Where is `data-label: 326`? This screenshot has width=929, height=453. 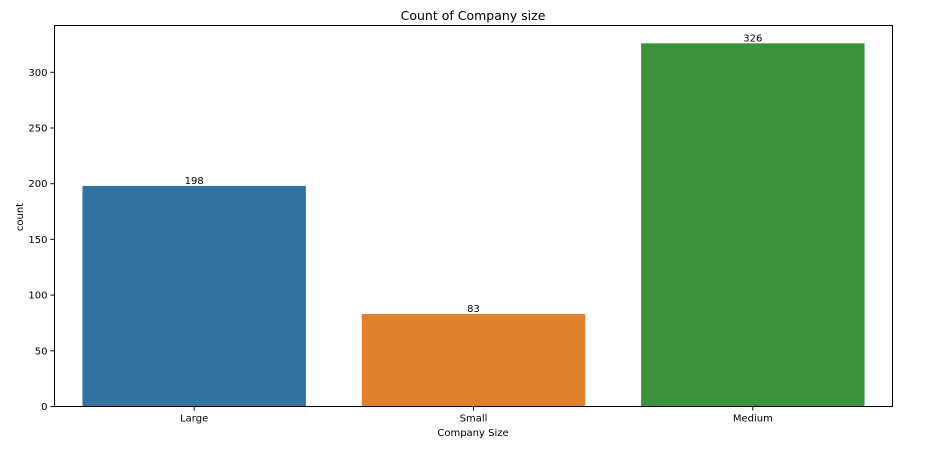
data-label: 326 is located at coordinates (752, 38).